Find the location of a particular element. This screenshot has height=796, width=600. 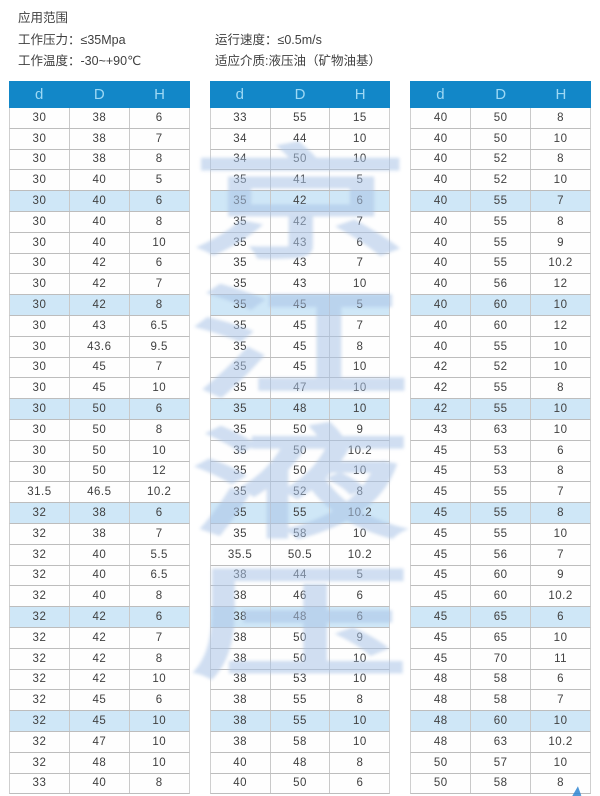

table-row: 30 38 6 is located at coordinates (99, 118).